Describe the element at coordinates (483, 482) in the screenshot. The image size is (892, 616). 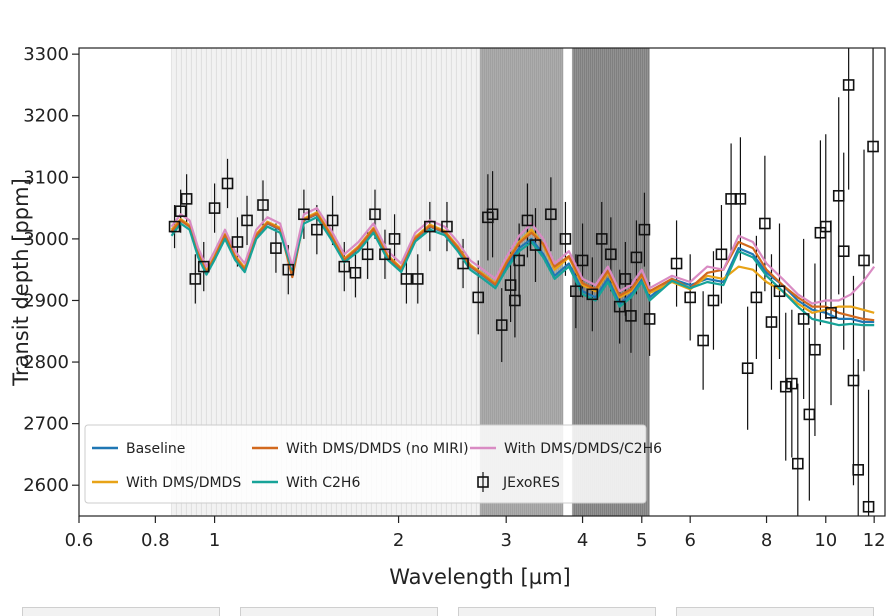
I see `legend-obs-marker` at that location.